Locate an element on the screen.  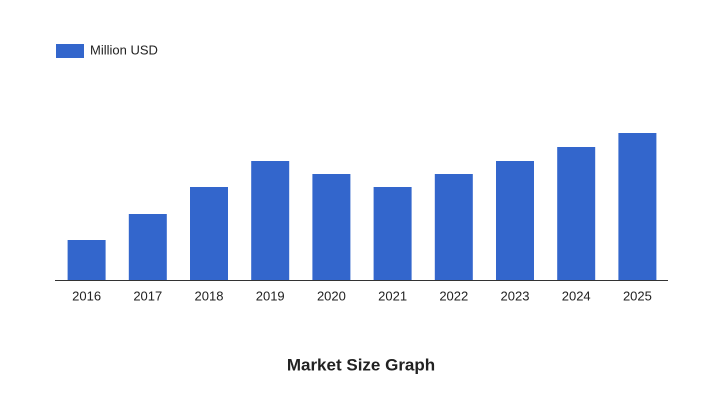
x-tick-label: 2022 is located at coordinates (453, 295).